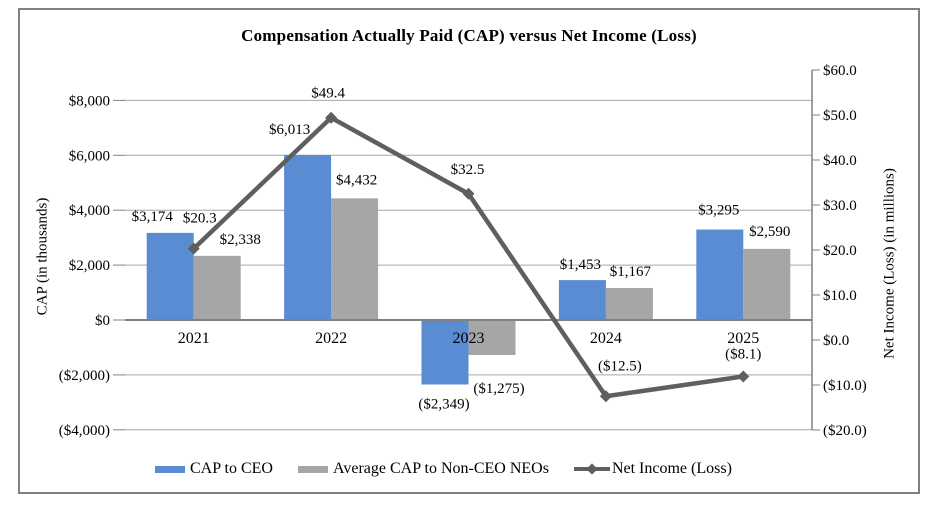 The height and width of the screenshot is (513, 930). What do you see at coordinates (240, 240) in the screenshot?
I see `data-label: $2,338` at bounding box center [240, 240].